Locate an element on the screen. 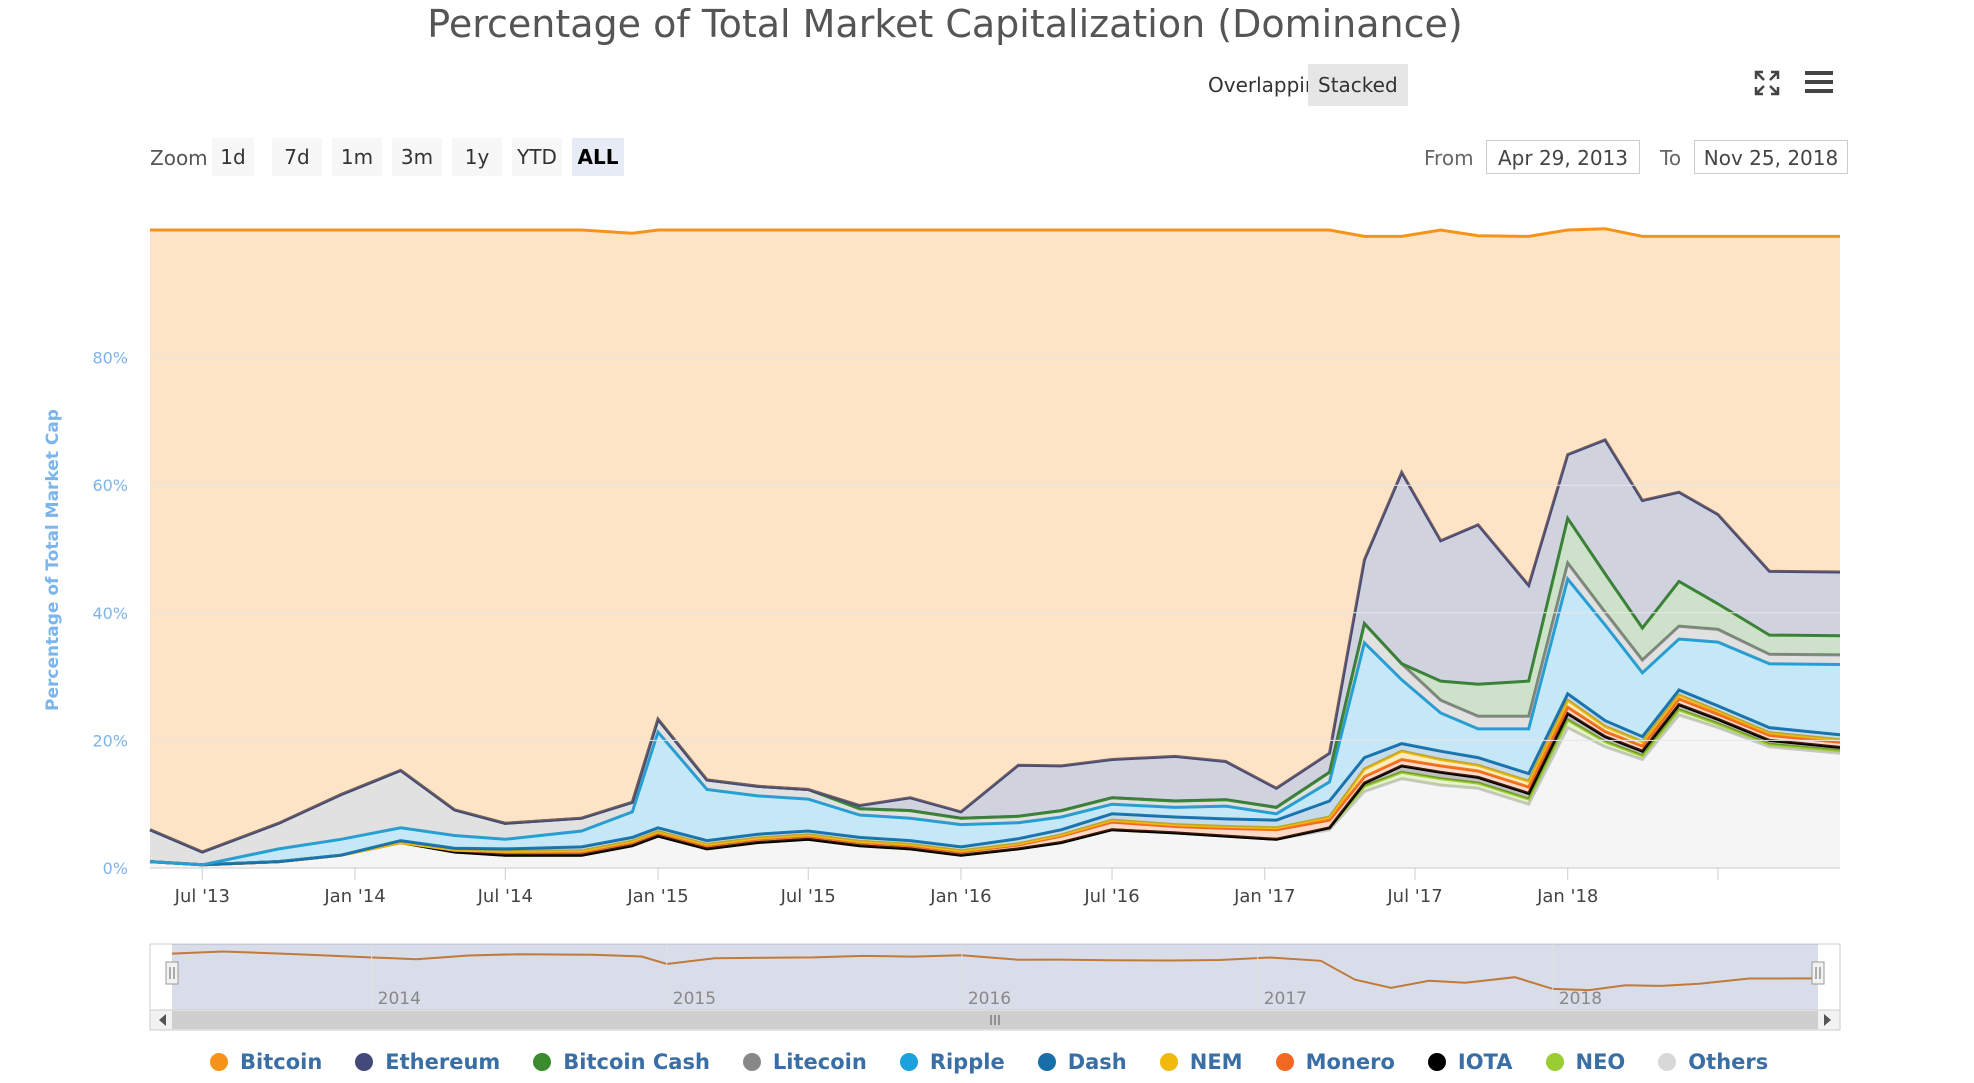  y-tick-label: 40% is located at coordinates (110, 613).